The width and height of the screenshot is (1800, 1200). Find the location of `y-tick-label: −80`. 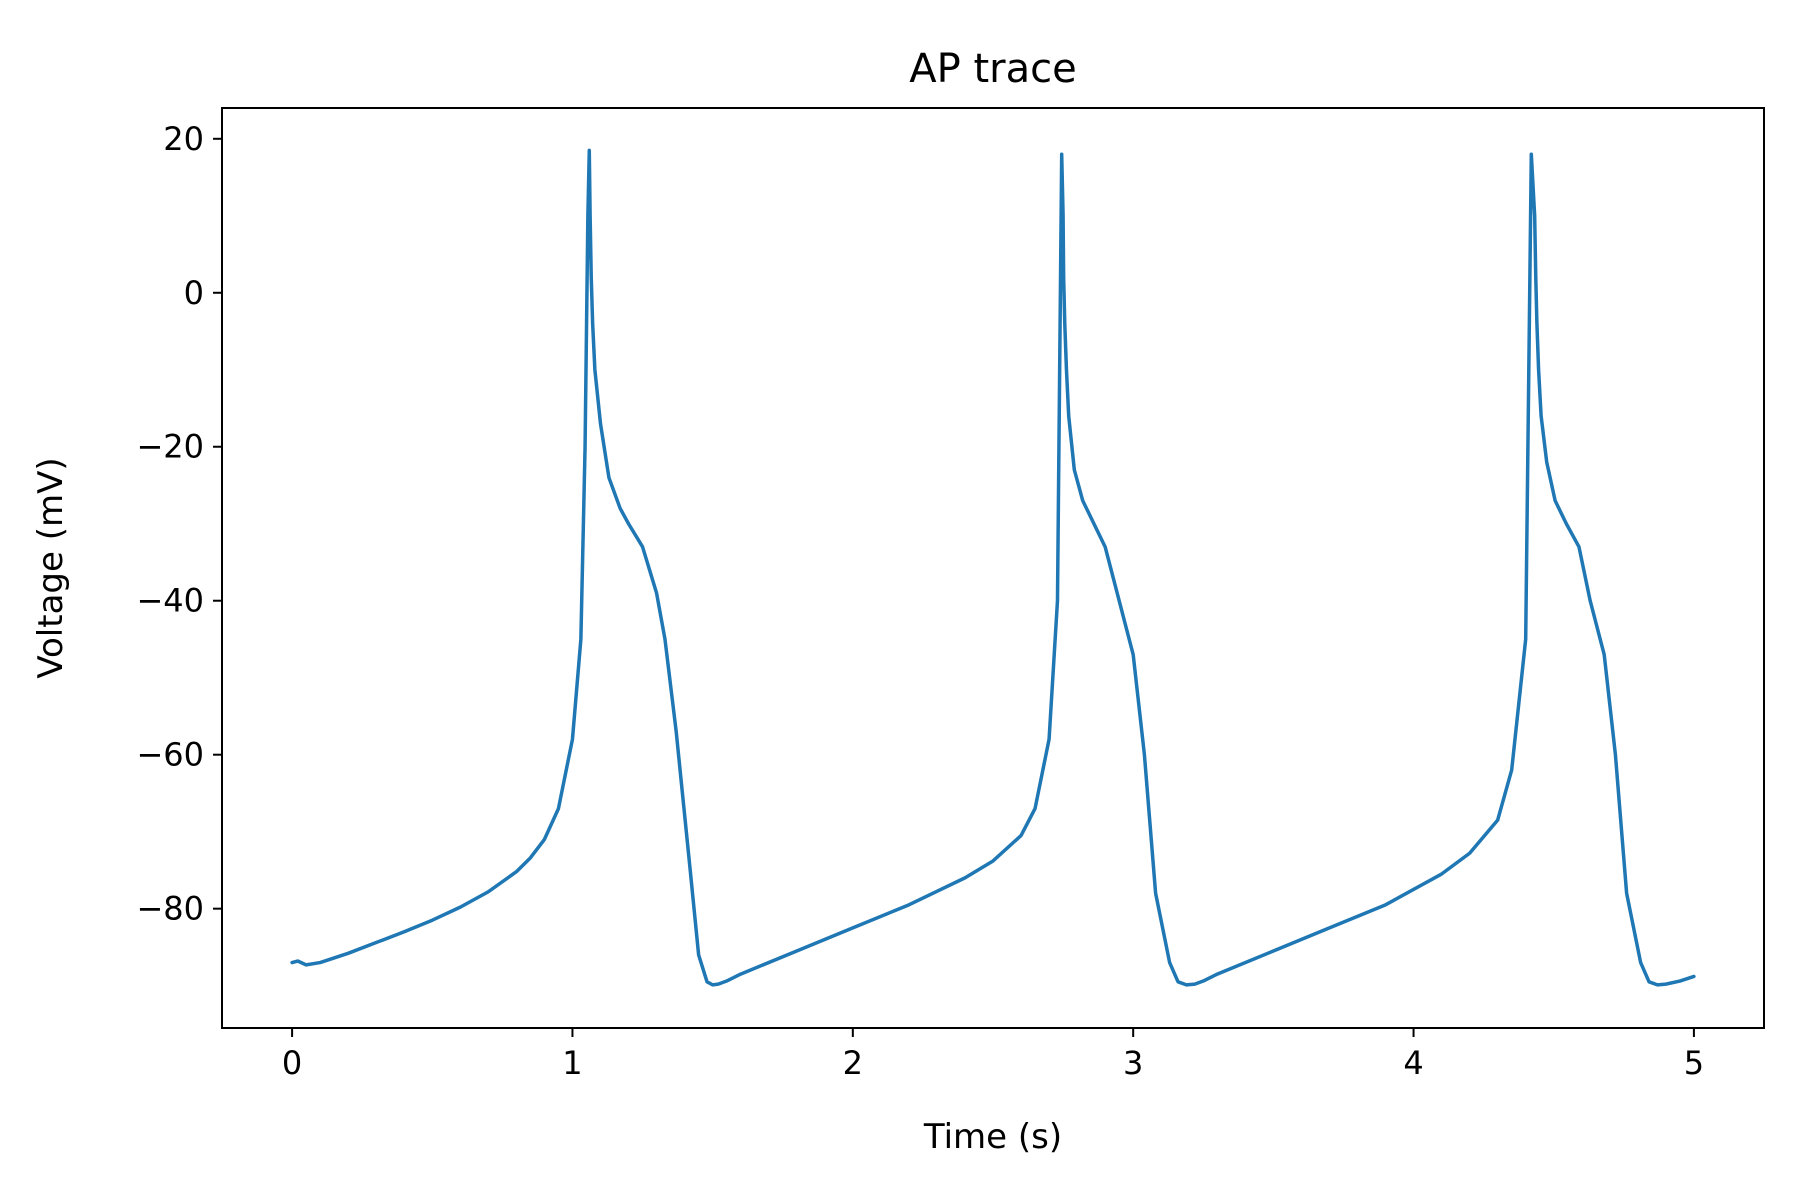

y-tick-label: −80 is located at coordinates (170, 909).